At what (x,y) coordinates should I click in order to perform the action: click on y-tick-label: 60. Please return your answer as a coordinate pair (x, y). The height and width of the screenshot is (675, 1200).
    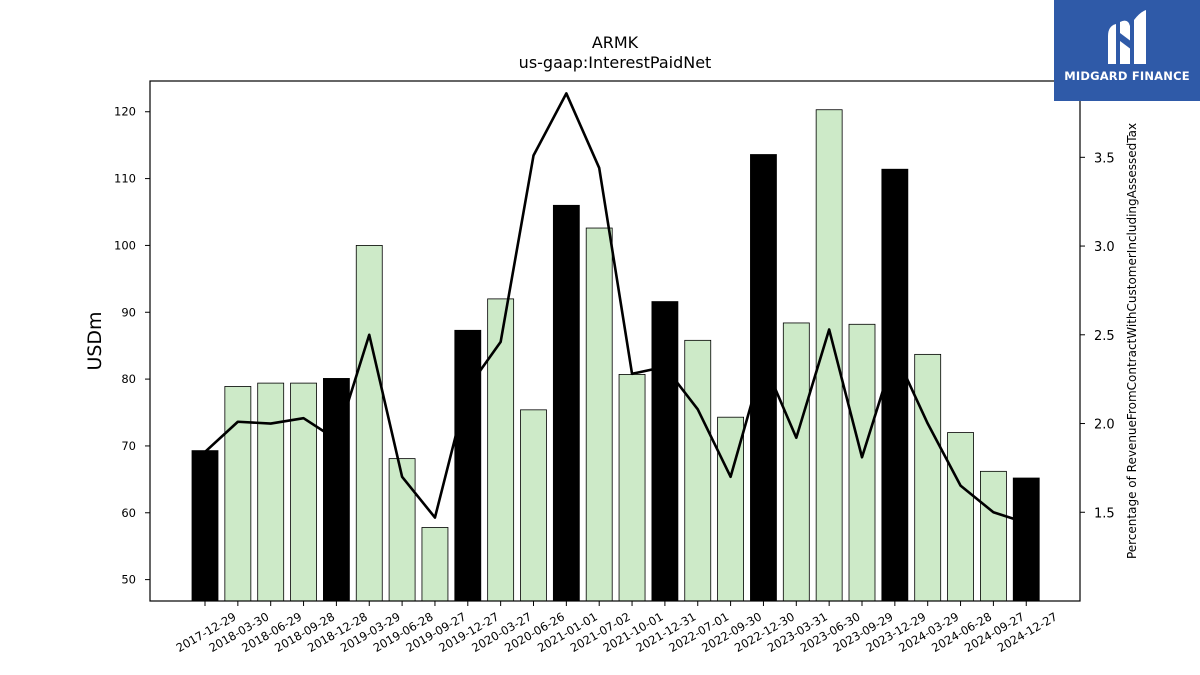
    Looking at the image, I should click on (128, 513).